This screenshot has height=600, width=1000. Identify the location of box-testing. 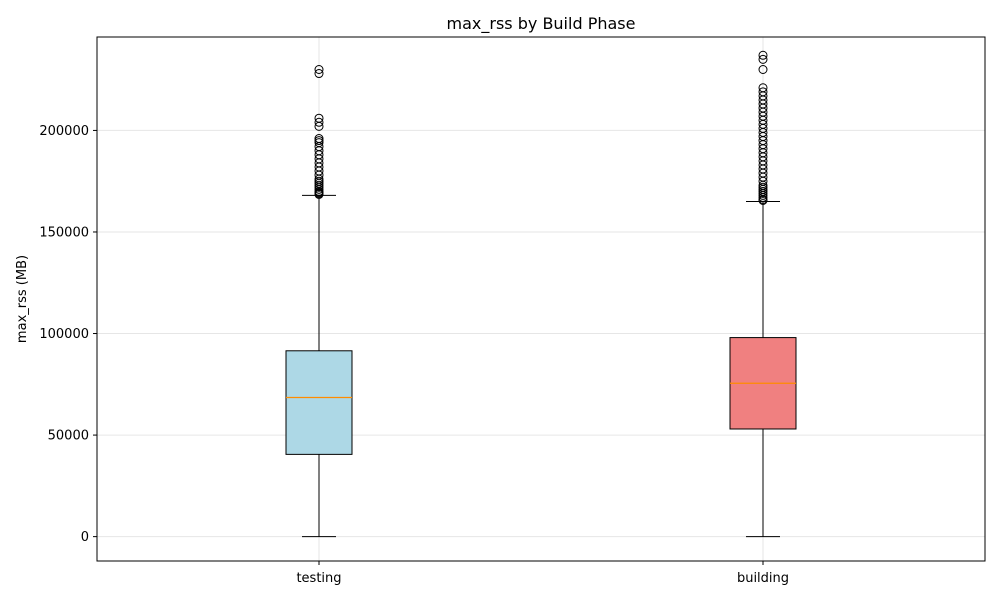
(319, 301).